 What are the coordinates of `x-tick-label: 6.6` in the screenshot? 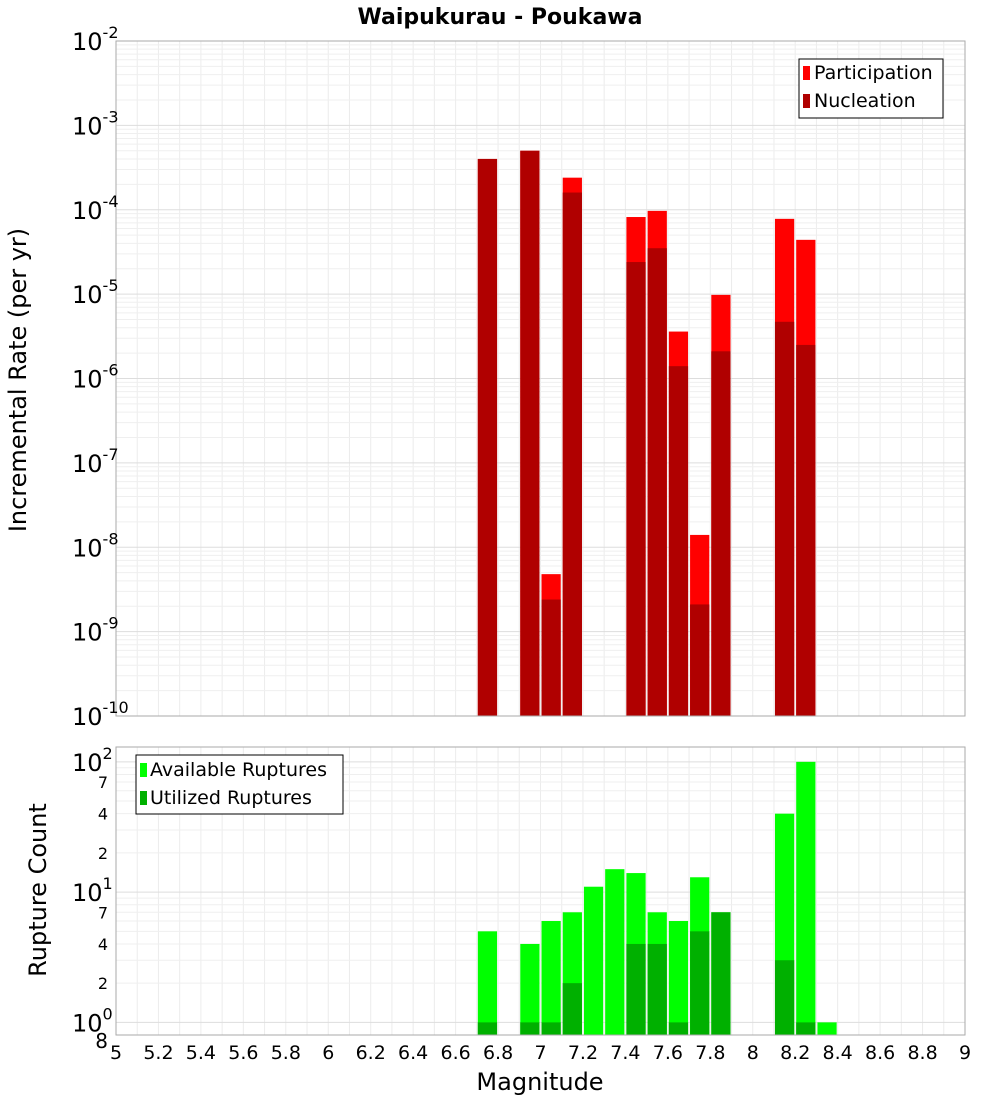 It's located at (455, 1053).